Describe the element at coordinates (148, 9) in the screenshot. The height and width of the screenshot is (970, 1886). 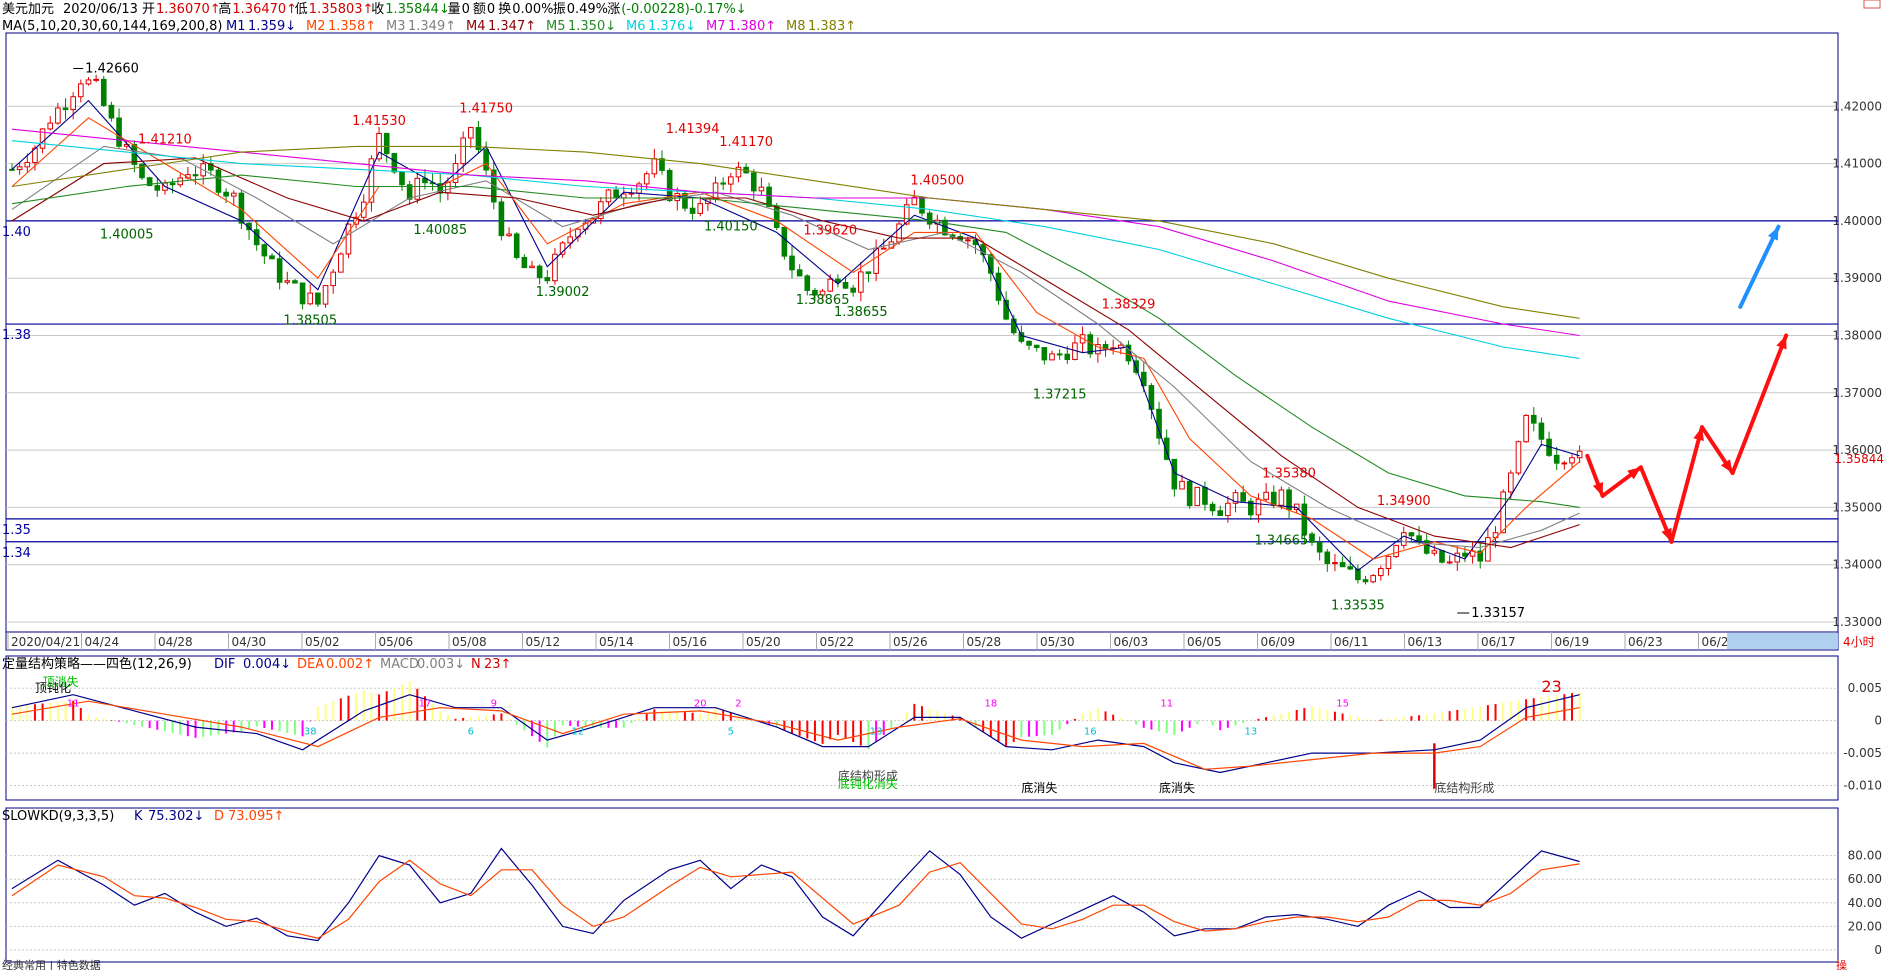
I see `quote-label-0: 开` at that location.